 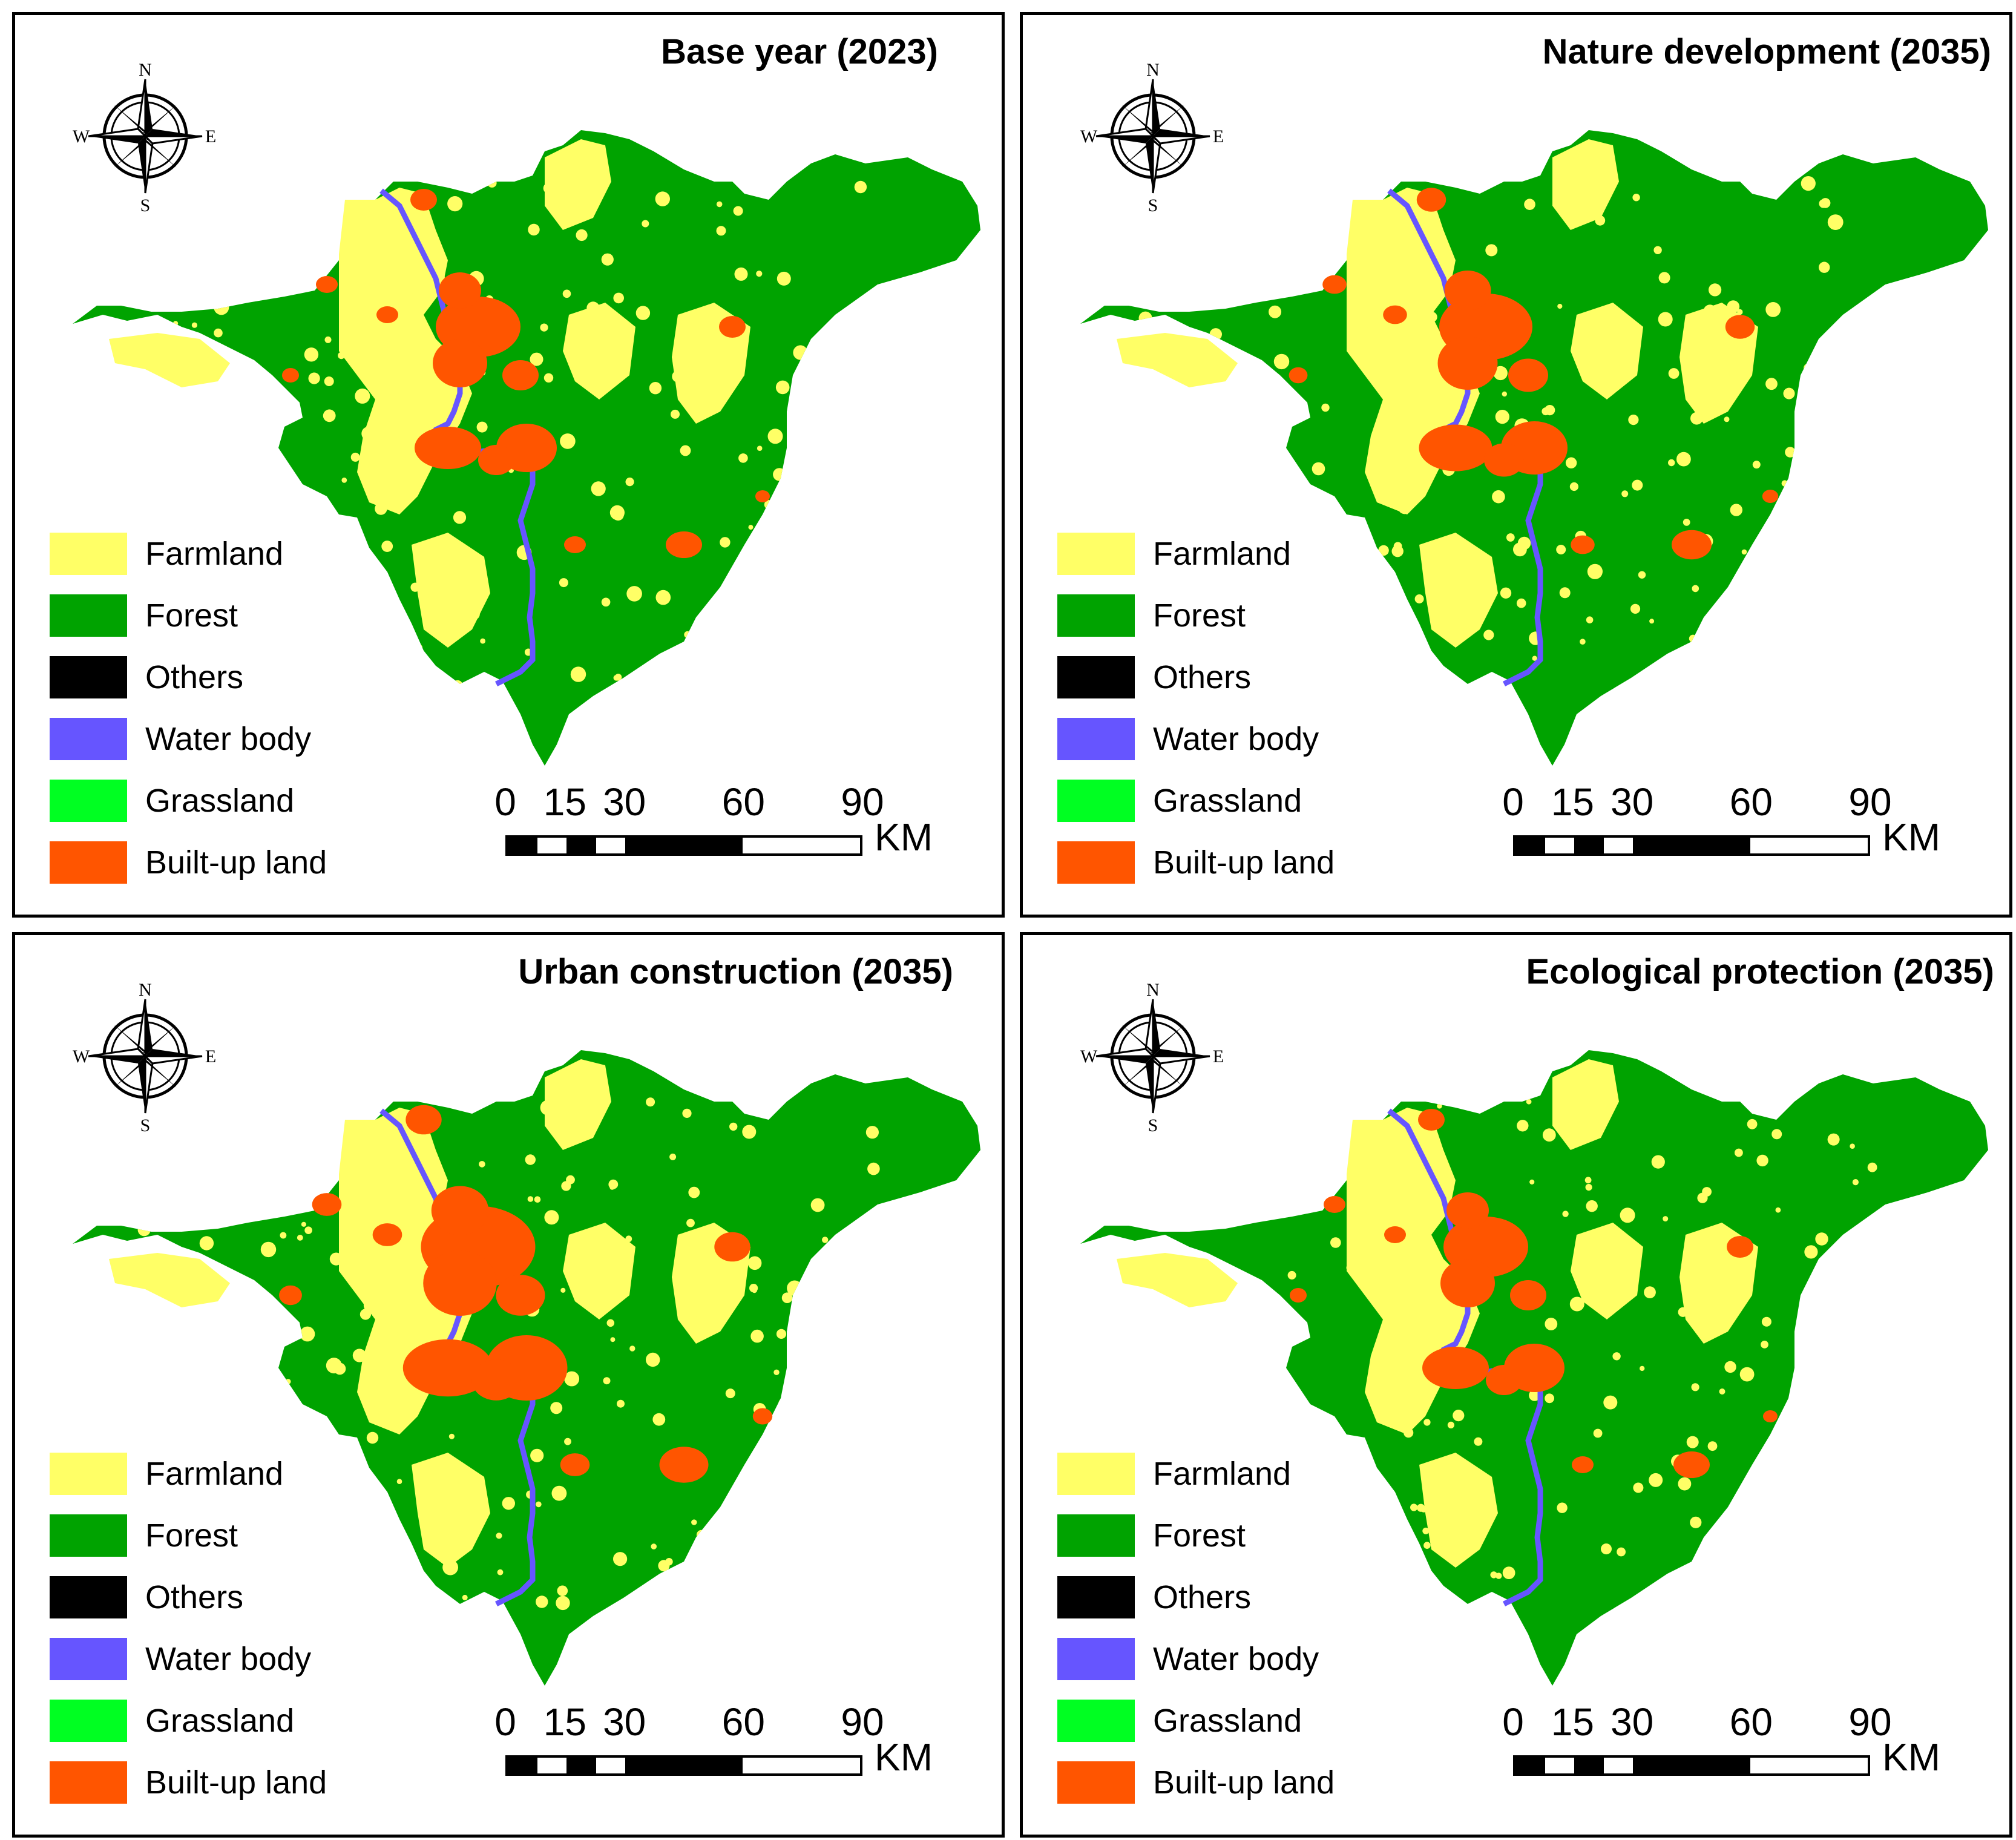 I want to click on scale-tick-label: 60, so click(x=1751, y=802).